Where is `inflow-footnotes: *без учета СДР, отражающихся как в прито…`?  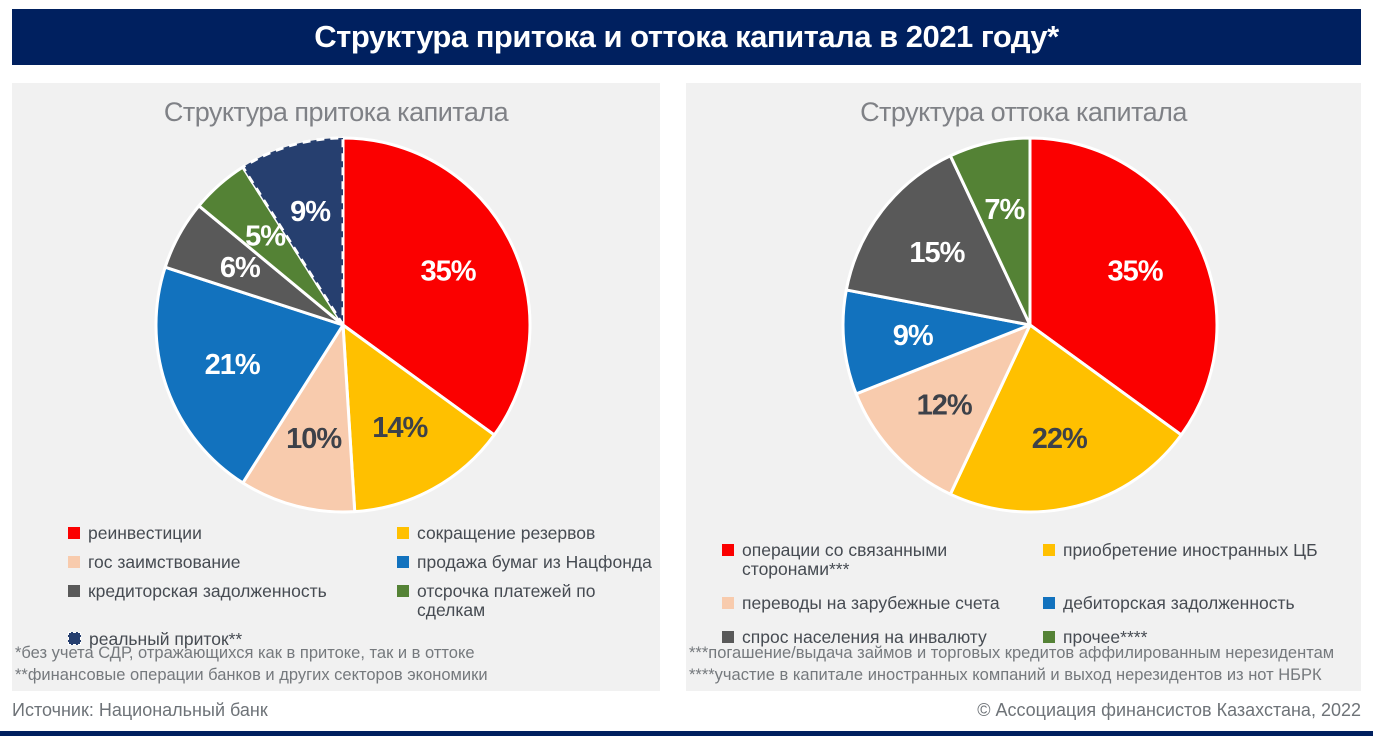
inflow-footnotes: *без учета СДР, отражающихся как в прито… is located at coordinates (335, 664).